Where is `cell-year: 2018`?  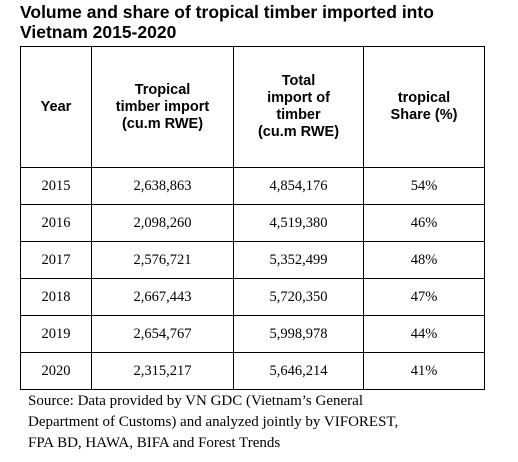 cell-year: 2018 is located at coordinates (56, 297).